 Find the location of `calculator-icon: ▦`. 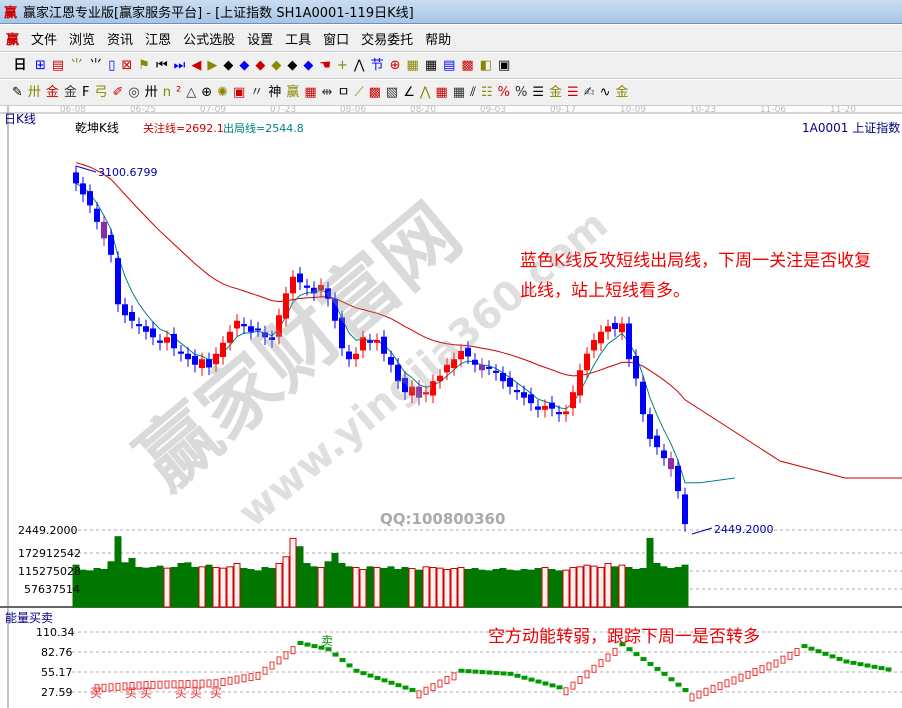

calculator-icon: ▦ is located at coordinates (431, 65).